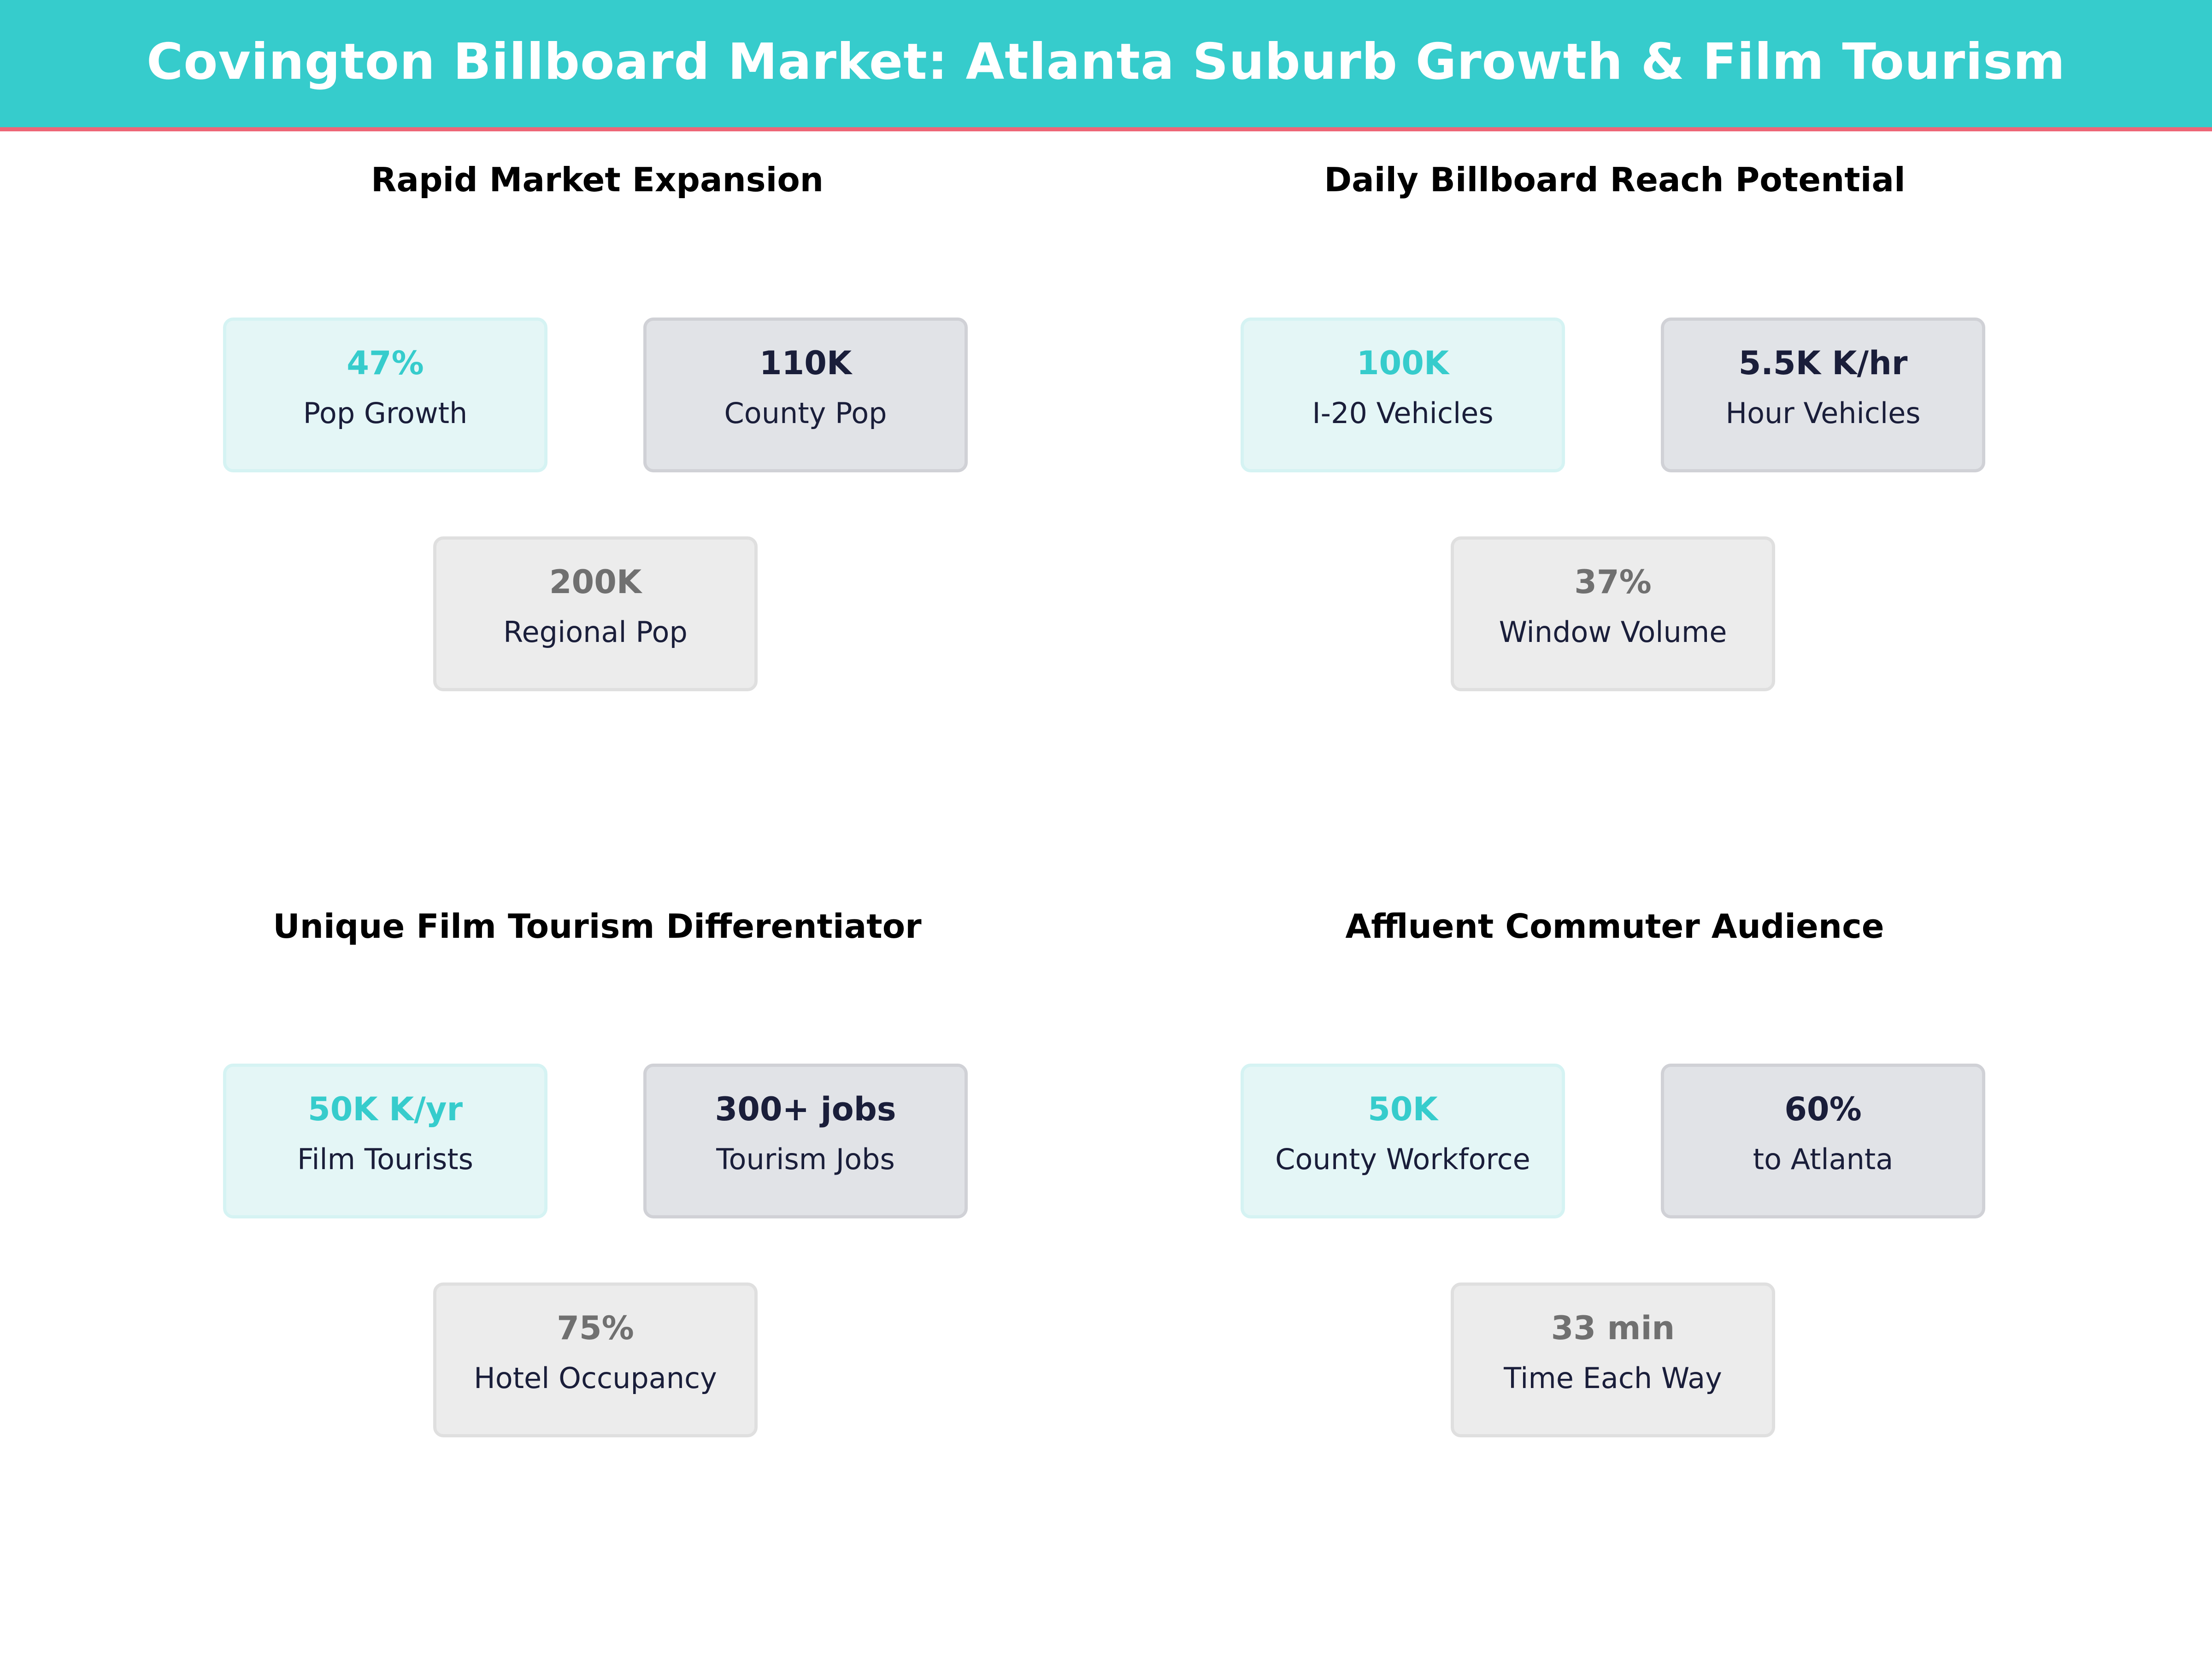 The image size is (2212, 1659). Describe the element at coordinates (1613, 1328) in the screenshot. I see `metric-value: 33 min` at that location.